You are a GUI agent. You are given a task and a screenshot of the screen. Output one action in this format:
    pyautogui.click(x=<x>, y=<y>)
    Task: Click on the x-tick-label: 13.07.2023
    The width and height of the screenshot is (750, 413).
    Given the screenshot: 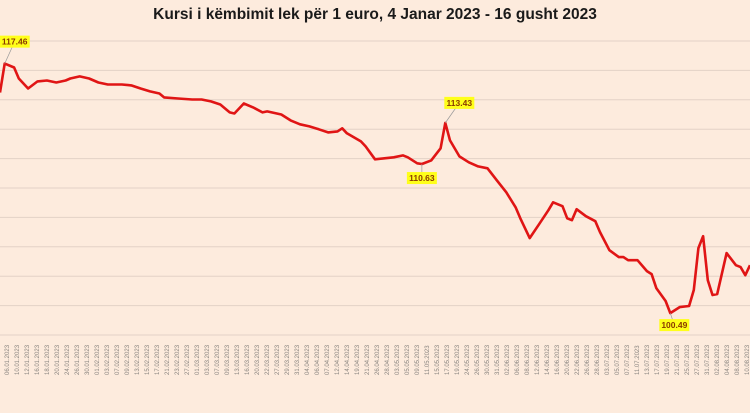 What is the action you would take?
    pyautogui.click(x=648, y=359)
    